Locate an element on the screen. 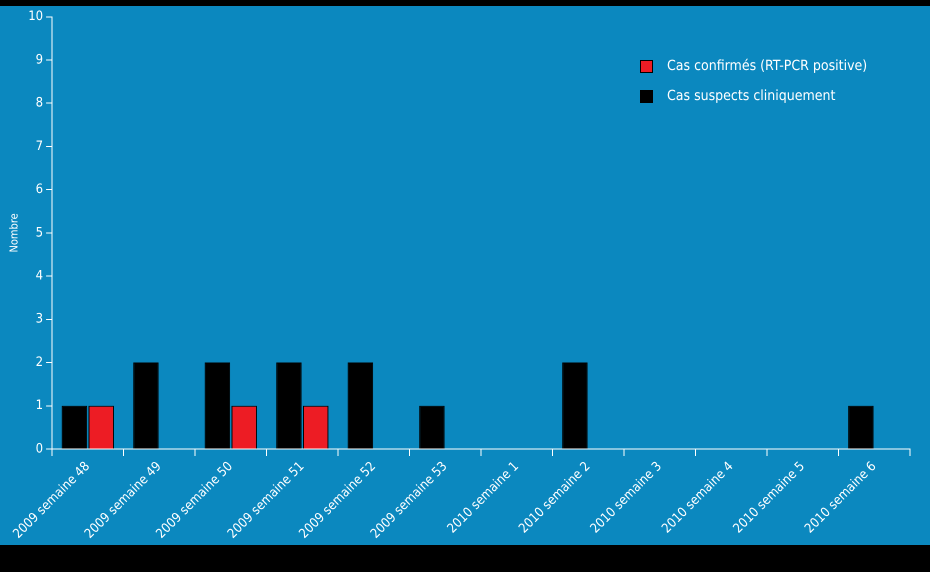 The height and width of the screenshot is (572, 930). y-tick-label: 8 is located at coordinates (40, 103).